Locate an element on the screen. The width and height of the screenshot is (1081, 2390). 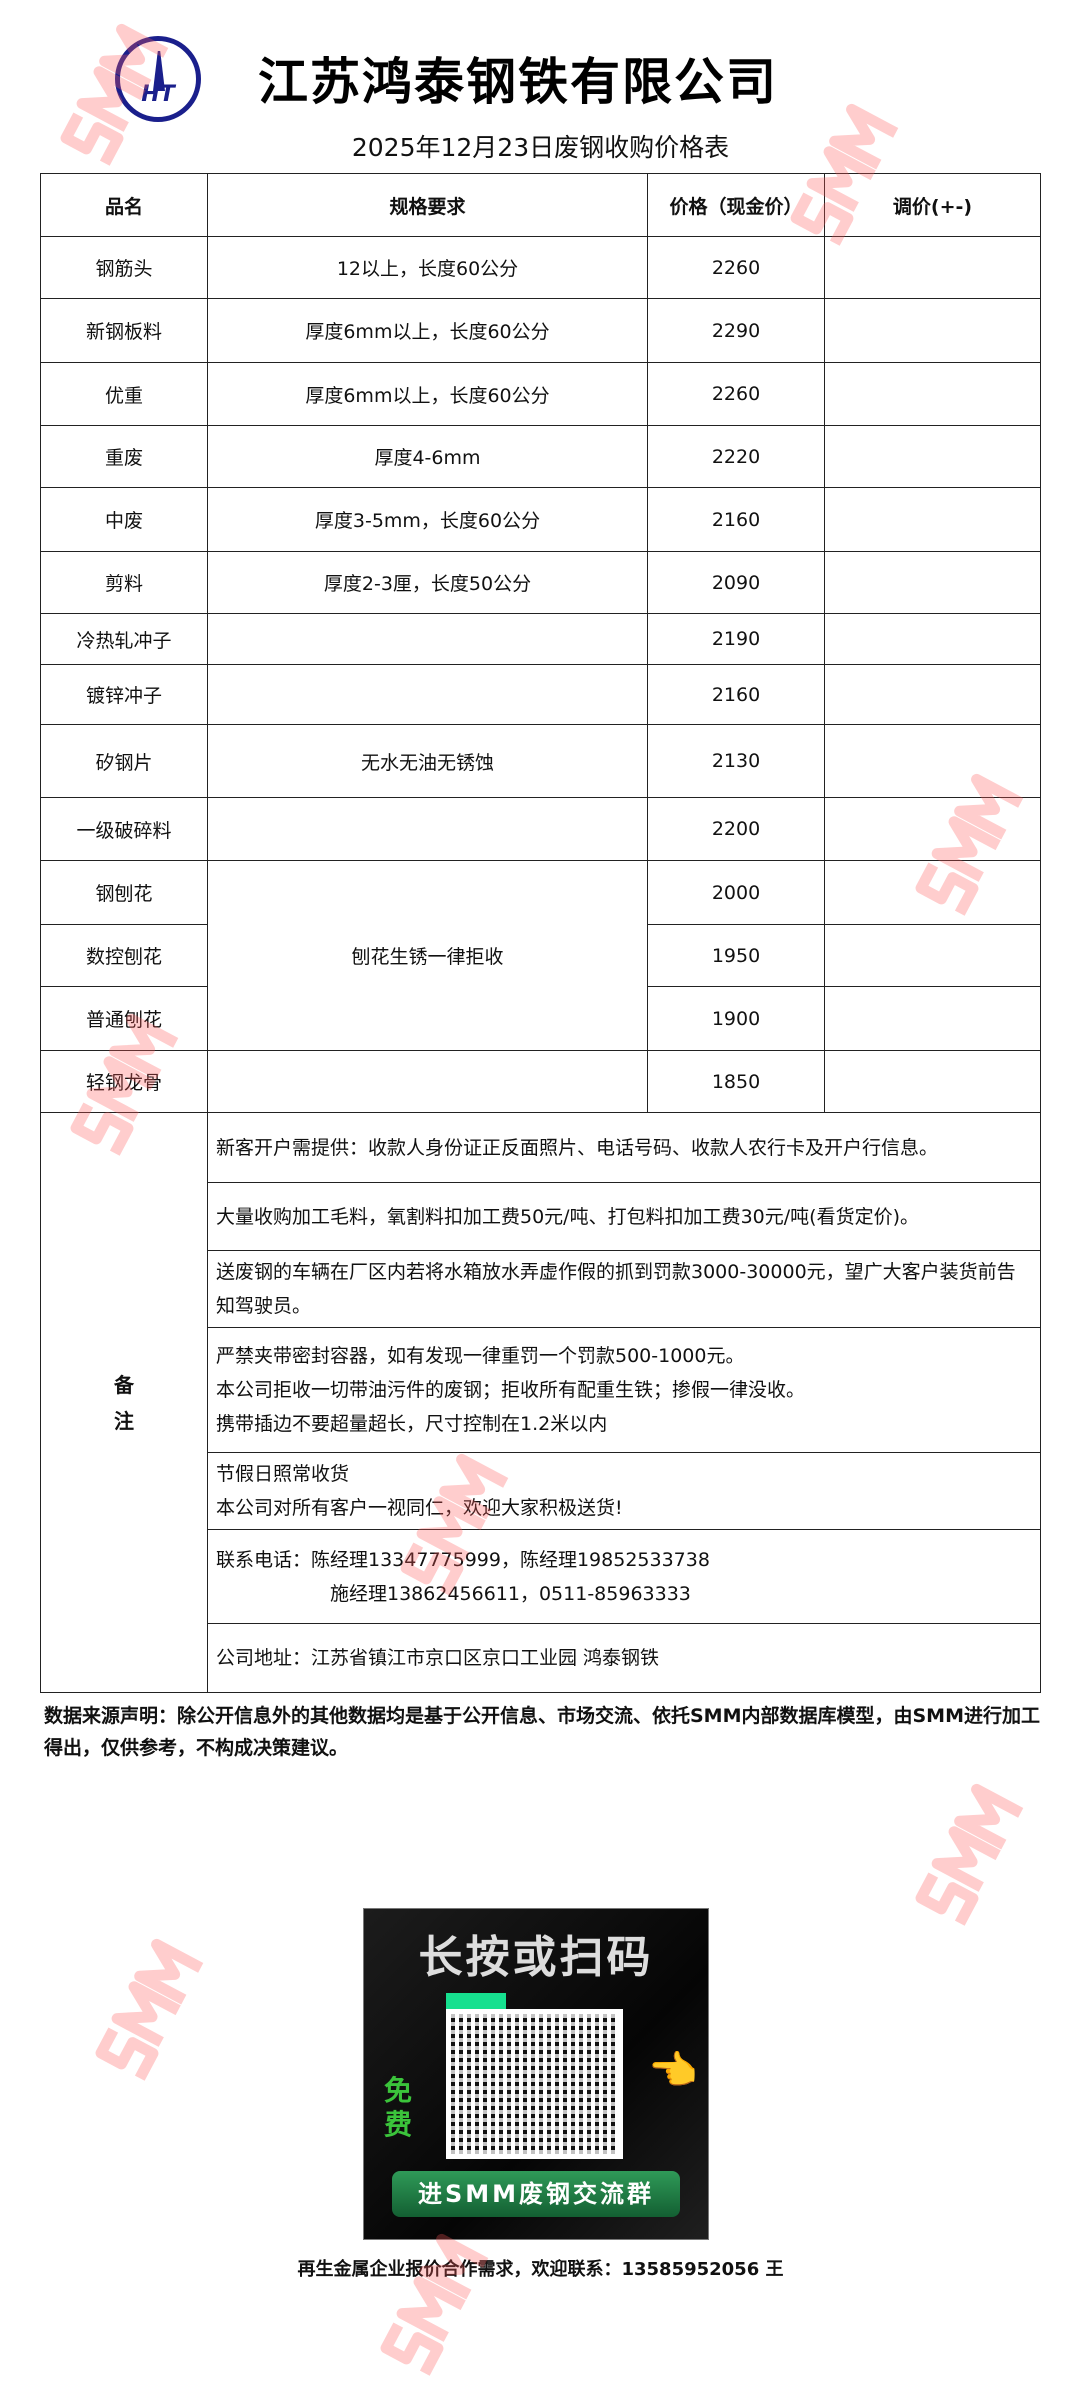
remark-text: 节假日照常收货 本公司对所有客户一视同仁，欢迎大家积极送货! is located at coordinates (624, 1491).